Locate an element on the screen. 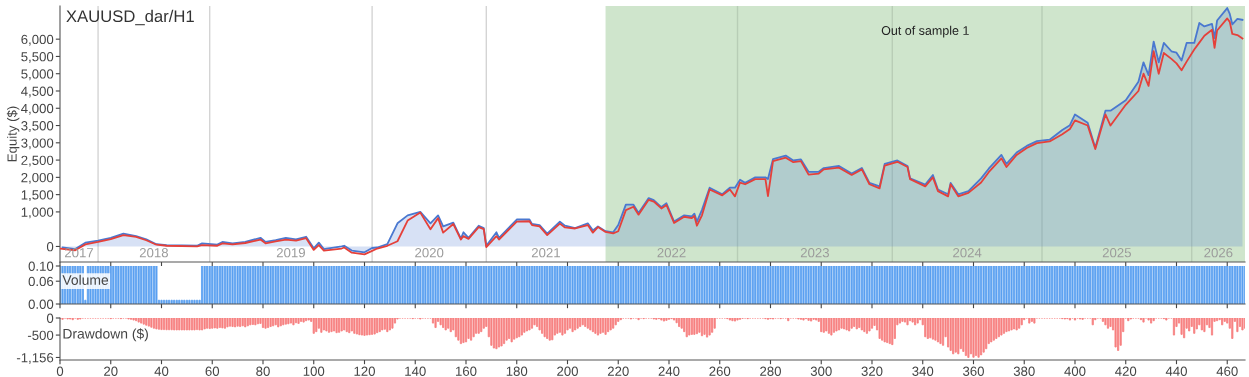 This screenshot has height=377, width=1249. annotation: 2025 is located at coordinates (1116, 253).